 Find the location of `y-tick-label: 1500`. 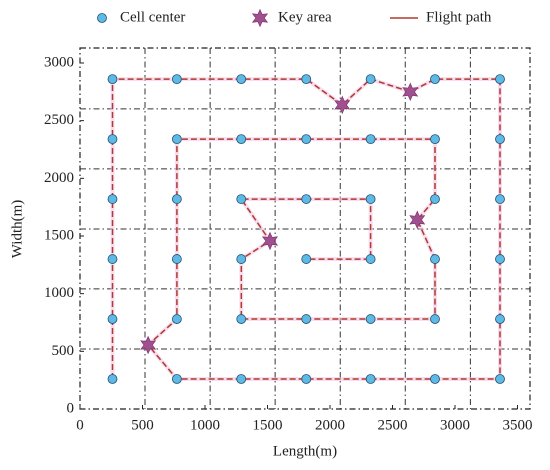

y-tick-label: 1500 is located at coordinates (59, 235).